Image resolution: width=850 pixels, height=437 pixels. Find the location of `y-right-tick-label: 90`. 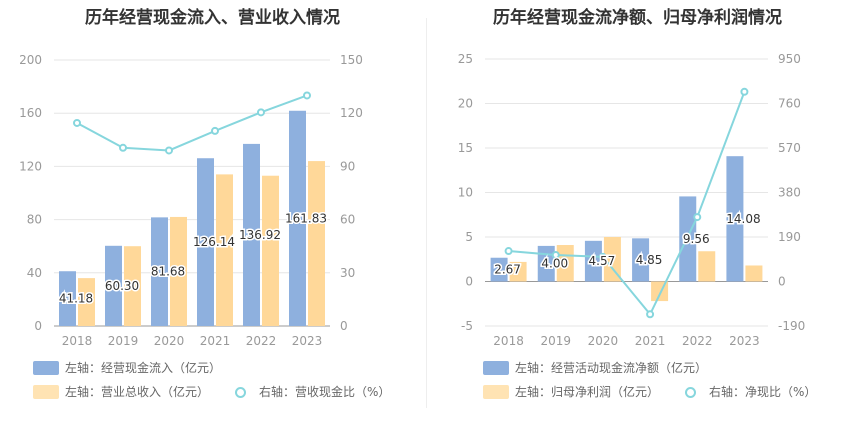

y-right-tick-label: 90 is located at coordinates (347, 166).